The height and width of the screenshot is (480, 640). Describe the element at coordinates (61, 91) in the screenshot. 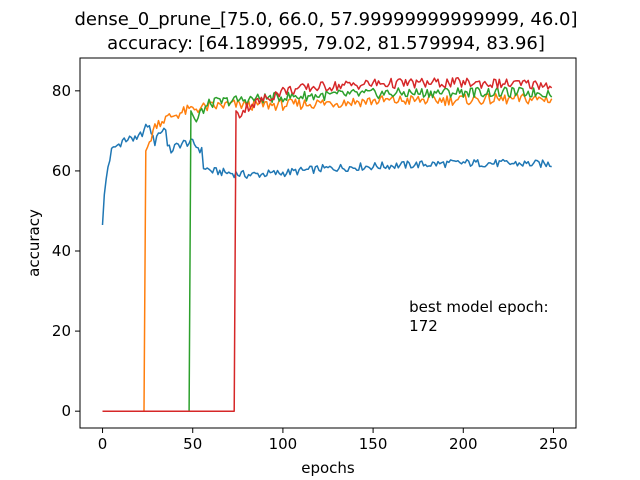

I see `y-tick-label: 80` at that location.